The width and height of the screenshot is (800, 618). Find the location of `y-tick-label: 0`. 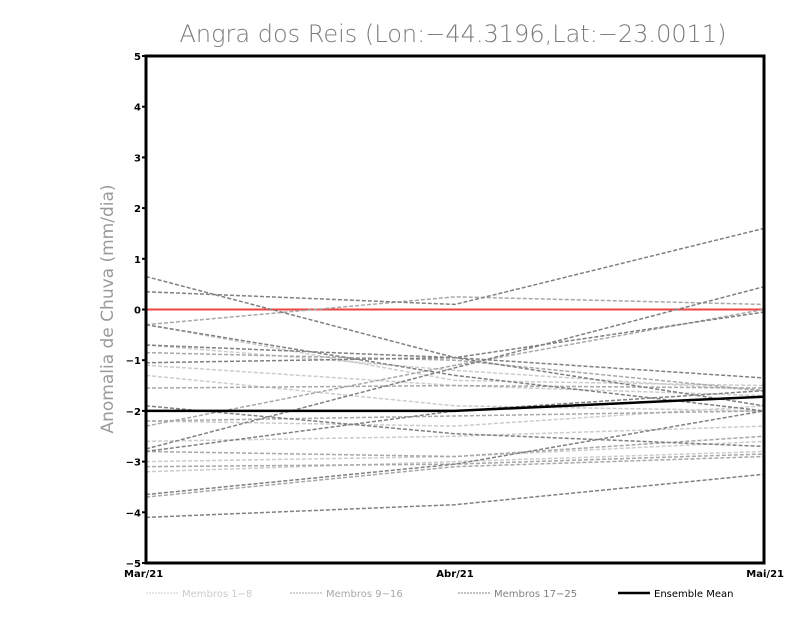

y-tick-label: 0 is located at coordinates (137, 311).